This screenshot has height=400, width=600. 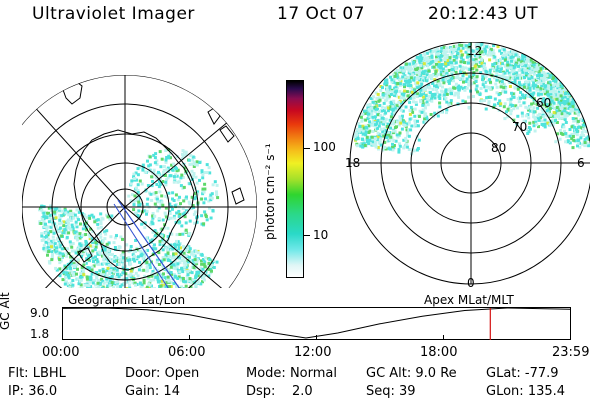 What do you see at coordinates (37, 373) in the screenshot?
I see `info-filter: Flt: LBHL` at bounding box center [37, 373].